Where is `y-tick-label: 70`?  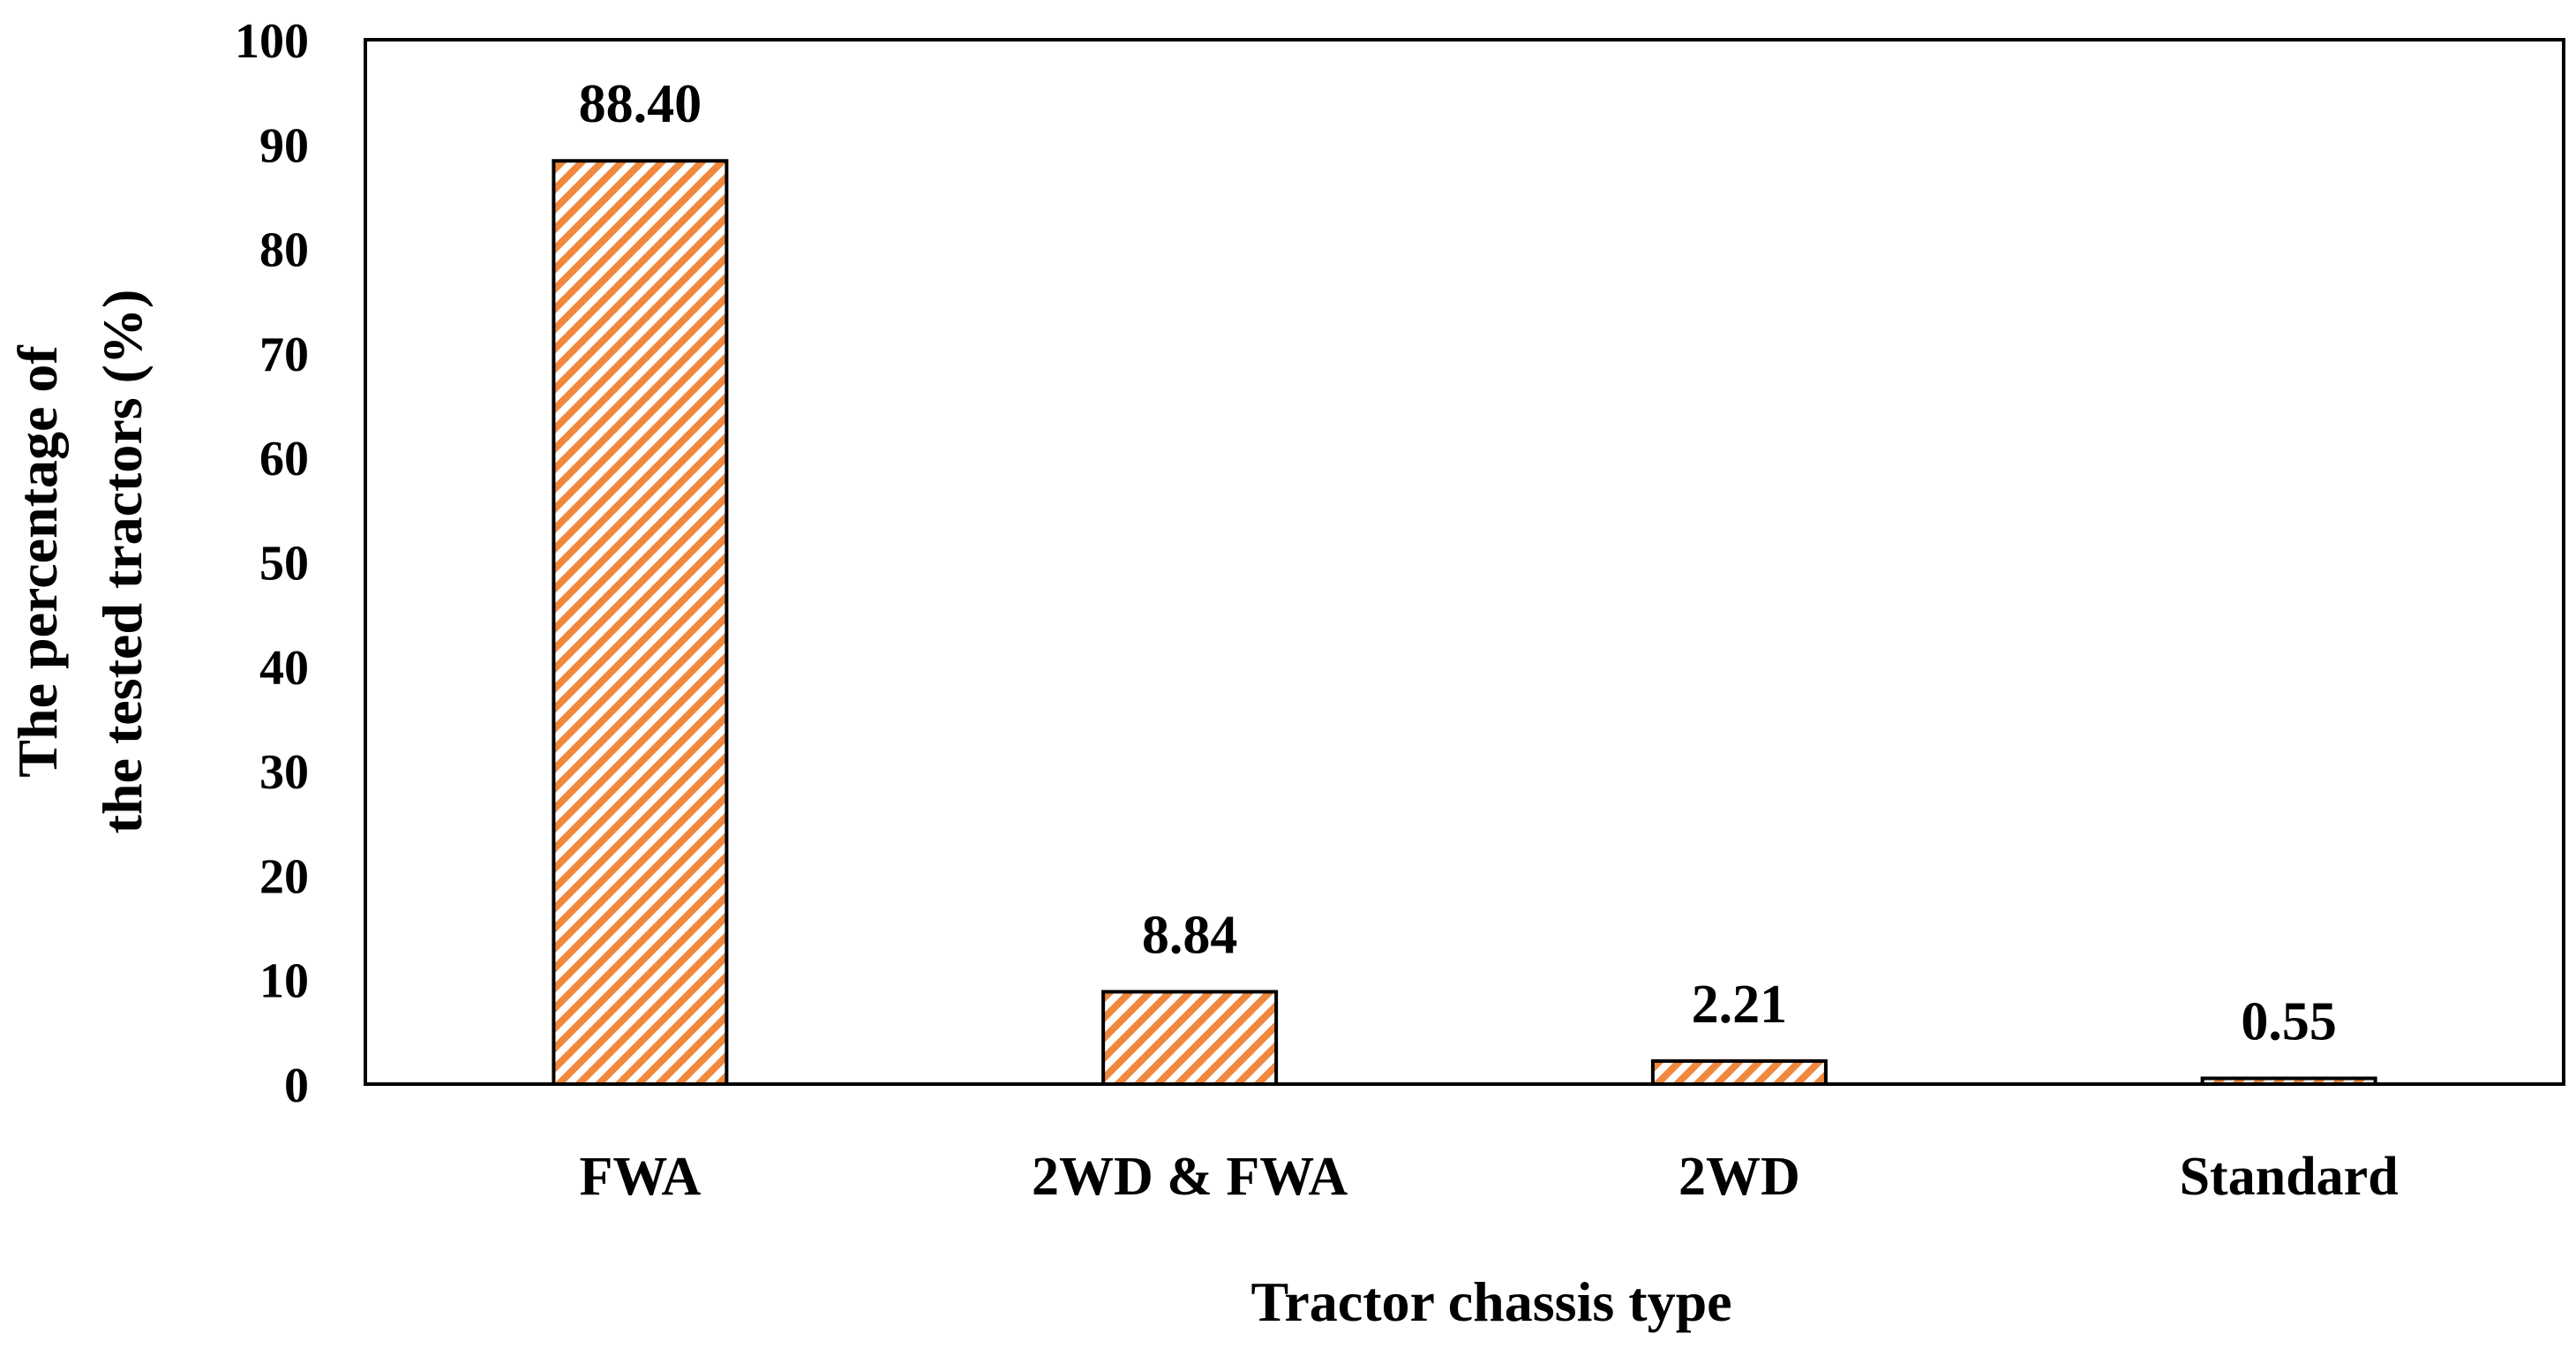
y-tick-label: 70 is located at coordinates (284, 355).